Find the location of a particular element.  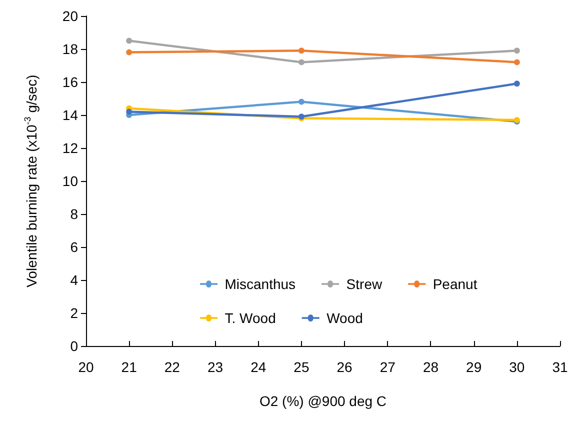

y-tick-label: 16 is located at coordinates (70, 82).